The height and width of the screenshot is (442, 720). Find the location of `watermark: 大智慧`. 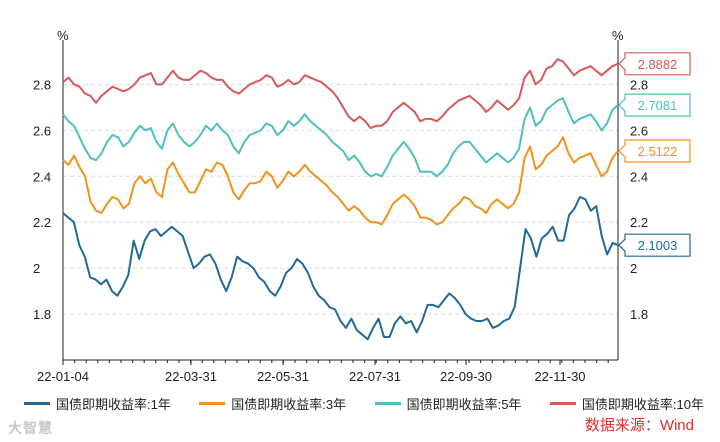

watermark: 大智慧 is located at coordinates (30, 428).